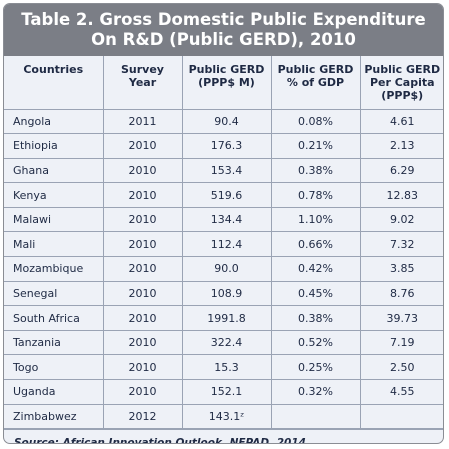  I want to click on cell-country: Togo, so click(54, 367).